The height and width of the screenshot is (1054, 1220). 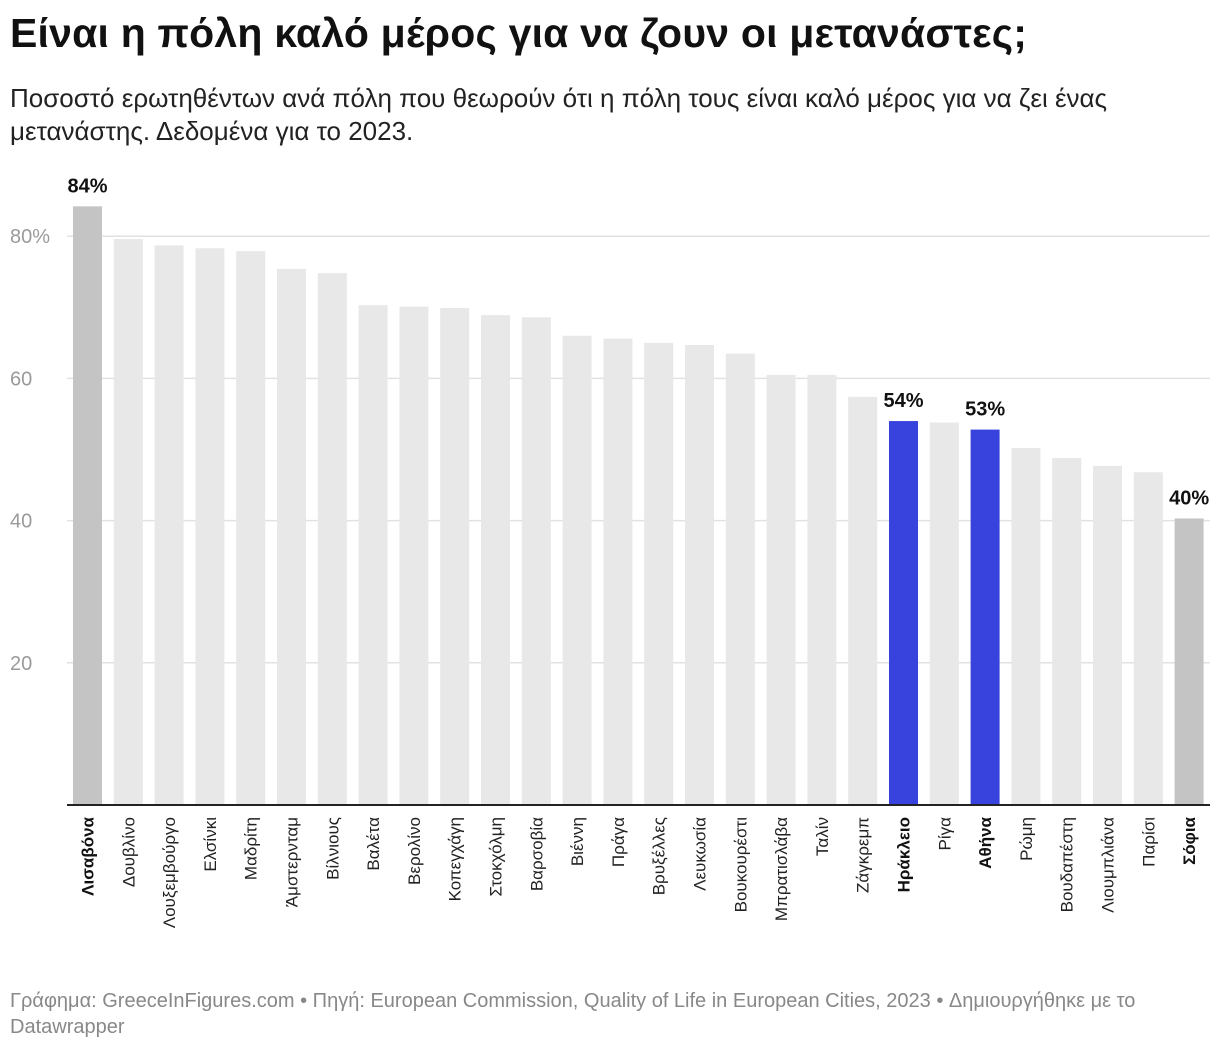 What do you see at coordinates (1026, 839) in the screenshot?
I see `x-tick-label: Ρώμη` at bounding box center [1026, 839].